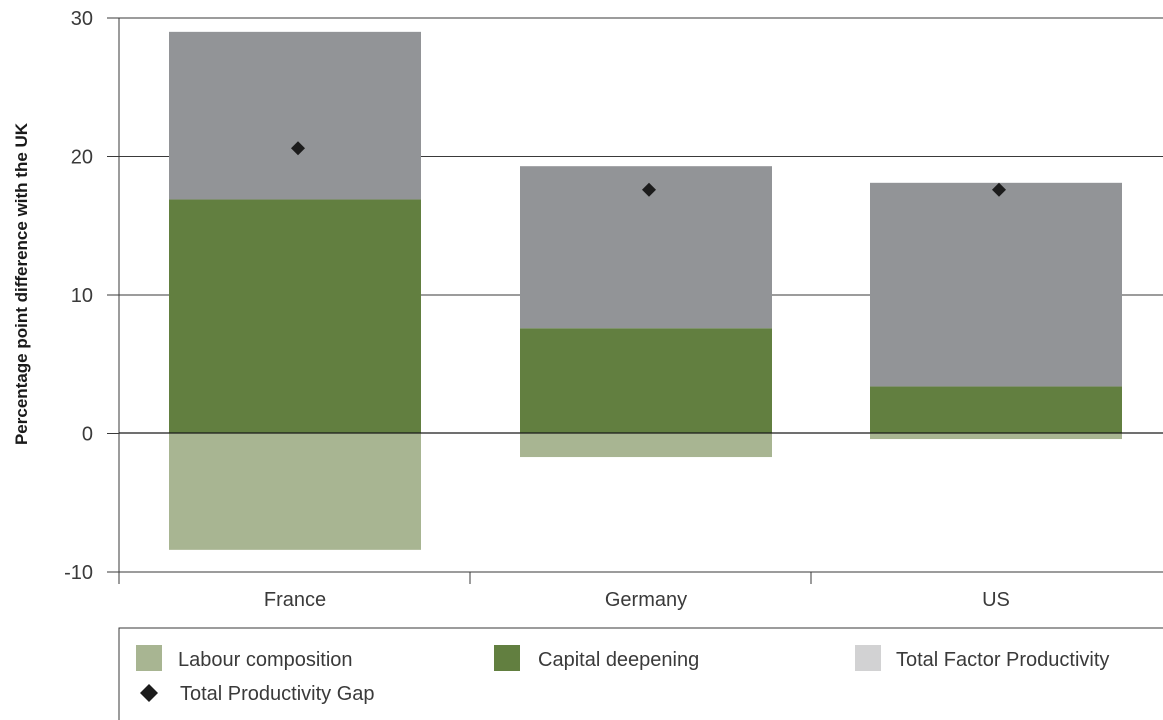  Describe the element at coordinates (82, 158) in the screenshot. I see `y-tick-label: 20` at that location.